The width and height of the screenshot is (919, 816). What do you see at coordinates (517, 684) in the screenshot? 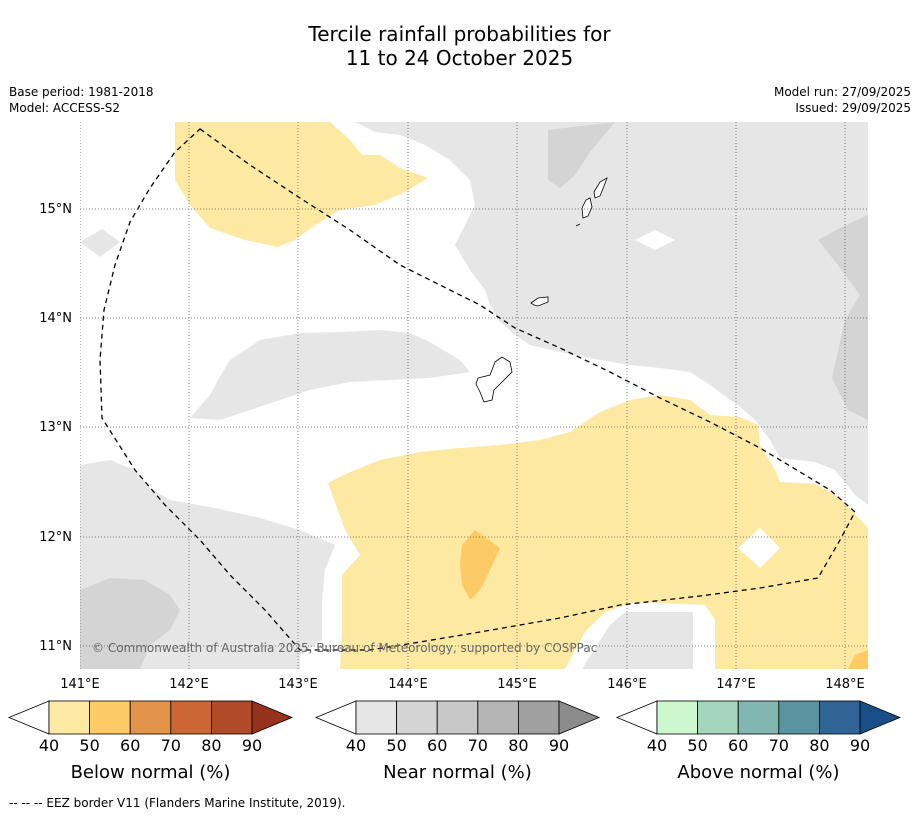
I see `lon-label: 145°E` at bounding box center [517, 684].